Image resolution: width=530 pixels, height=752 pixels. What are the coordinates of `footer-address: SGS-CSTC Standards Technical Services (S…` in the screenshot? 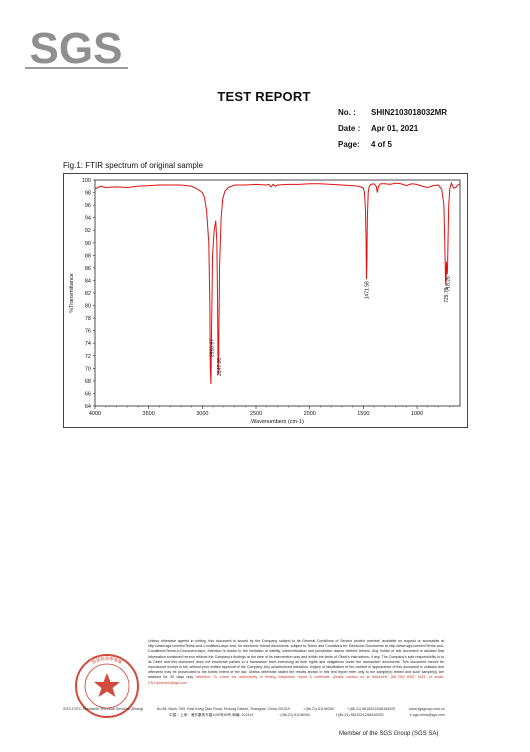 It's located at (254, 713).